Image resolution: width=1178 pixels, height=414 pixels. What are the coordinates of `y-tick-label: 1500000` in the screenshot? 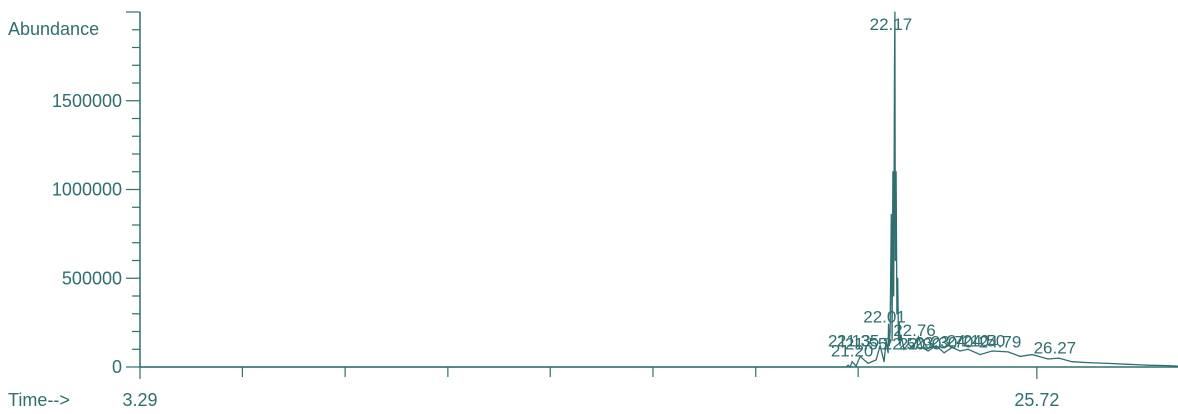 It's located at (87, 101).